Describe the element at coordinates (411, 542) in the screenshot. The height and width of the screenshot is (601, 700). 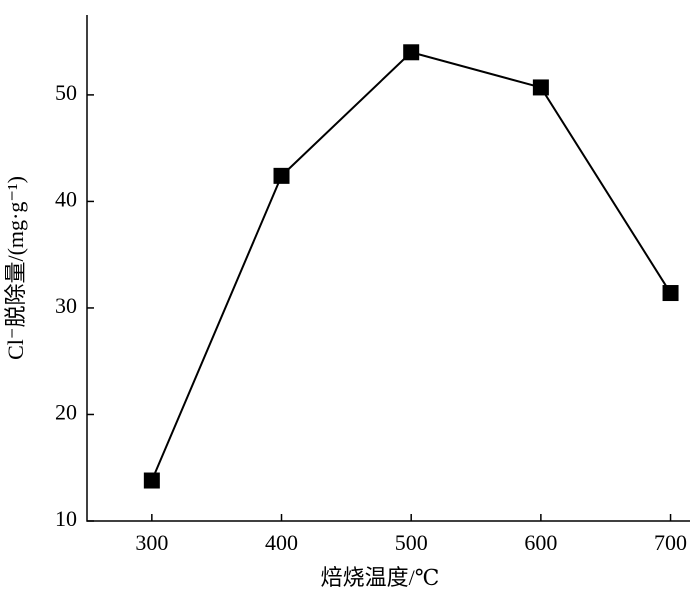
I see `x-tick-label: 500` at that location.